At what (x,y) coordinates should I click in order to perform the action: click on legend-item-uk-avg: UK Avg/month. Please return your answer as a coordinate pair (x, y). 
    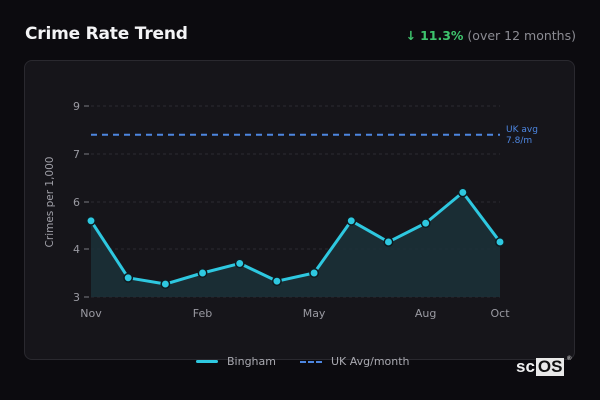
    Looking at the image, I should click on (354, 361).